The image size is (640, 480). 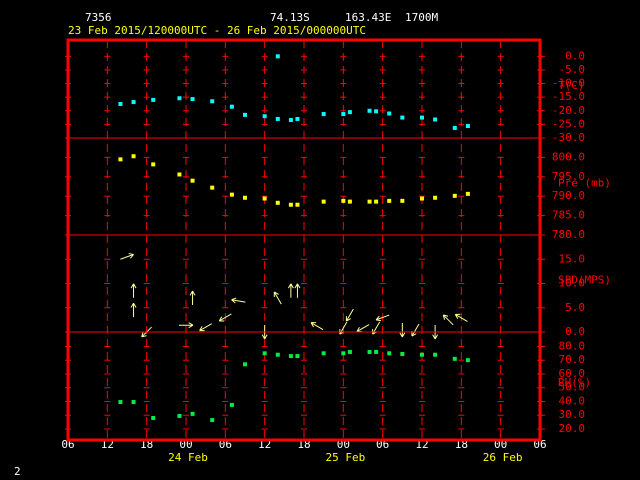 What do you see at coordinates (188, 457) in the screenshot?
I see `date-label: 24 Feb` at bounding box center [188, 457].